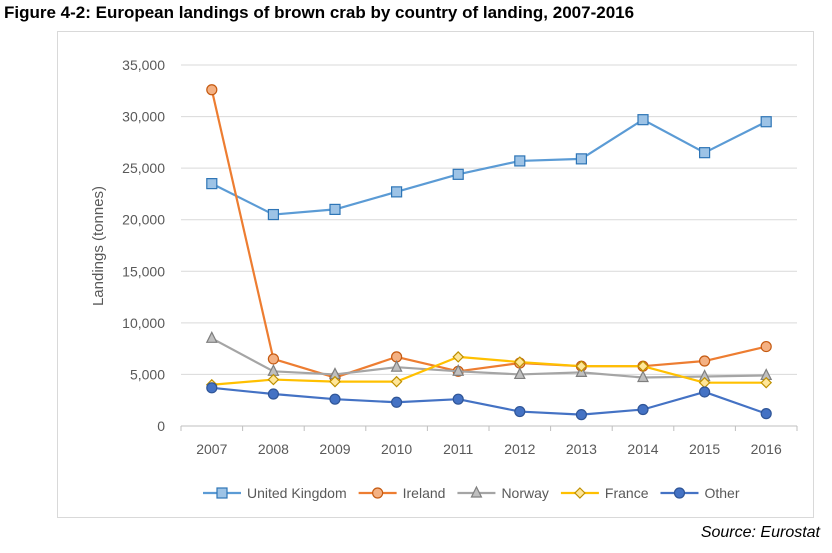  Describe the element at coordinates (297, 493) in the screenshot. I see `legend-label: United Kingdom` at that location.